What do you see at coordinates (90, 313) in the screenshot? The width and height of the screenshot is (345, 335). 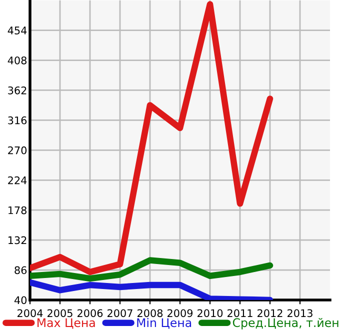 I see `x-tick-label: 2006` at bounding box center [90, 313].